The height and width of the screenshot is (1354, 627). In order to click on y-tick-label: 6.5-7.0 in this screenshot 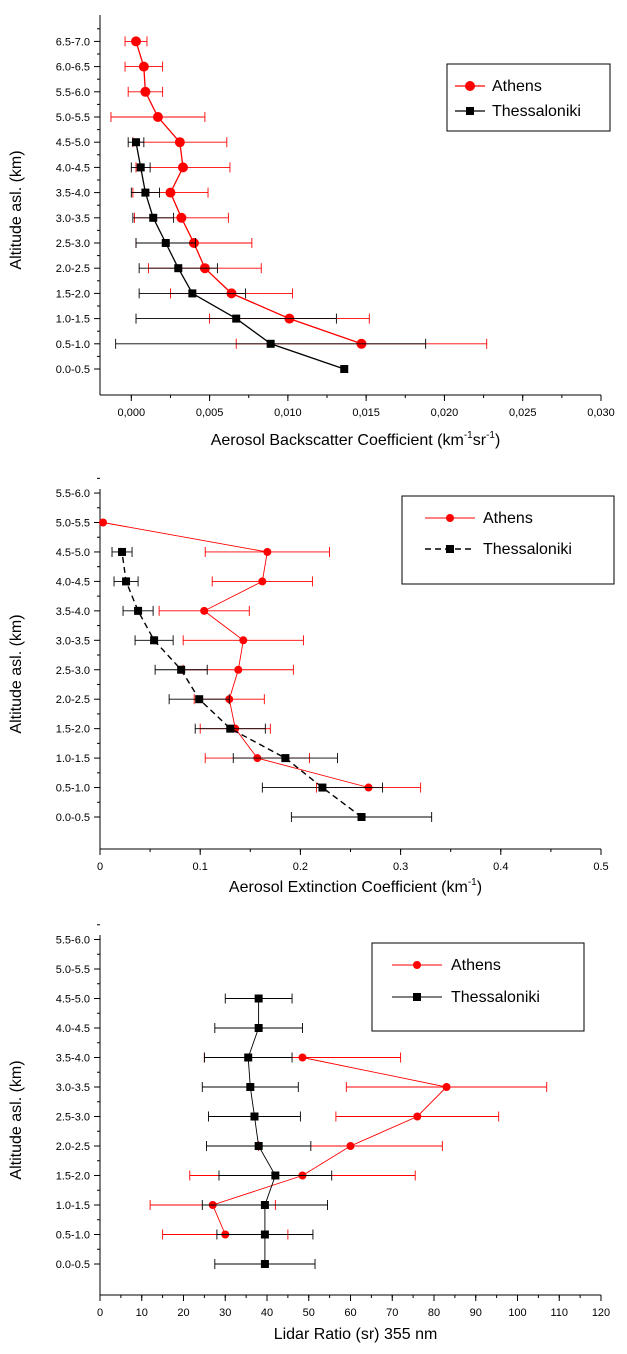, I will do `click(73, 42)`.